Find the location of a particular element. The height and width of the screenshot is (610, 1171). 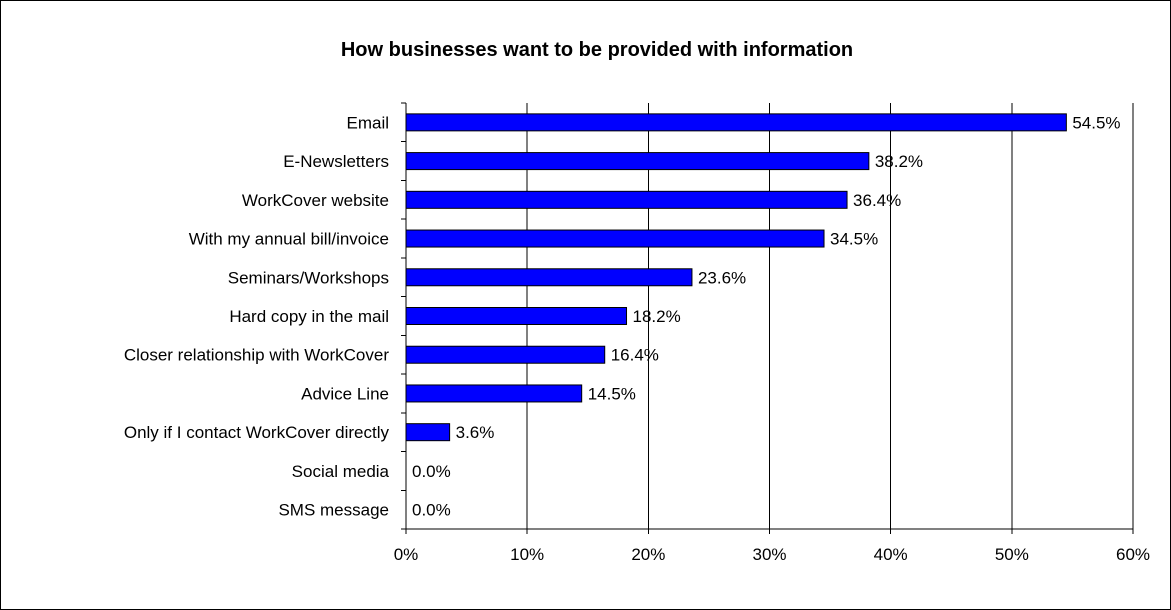

x-tick-label-0: 0% is located at coordinates (406, 554).